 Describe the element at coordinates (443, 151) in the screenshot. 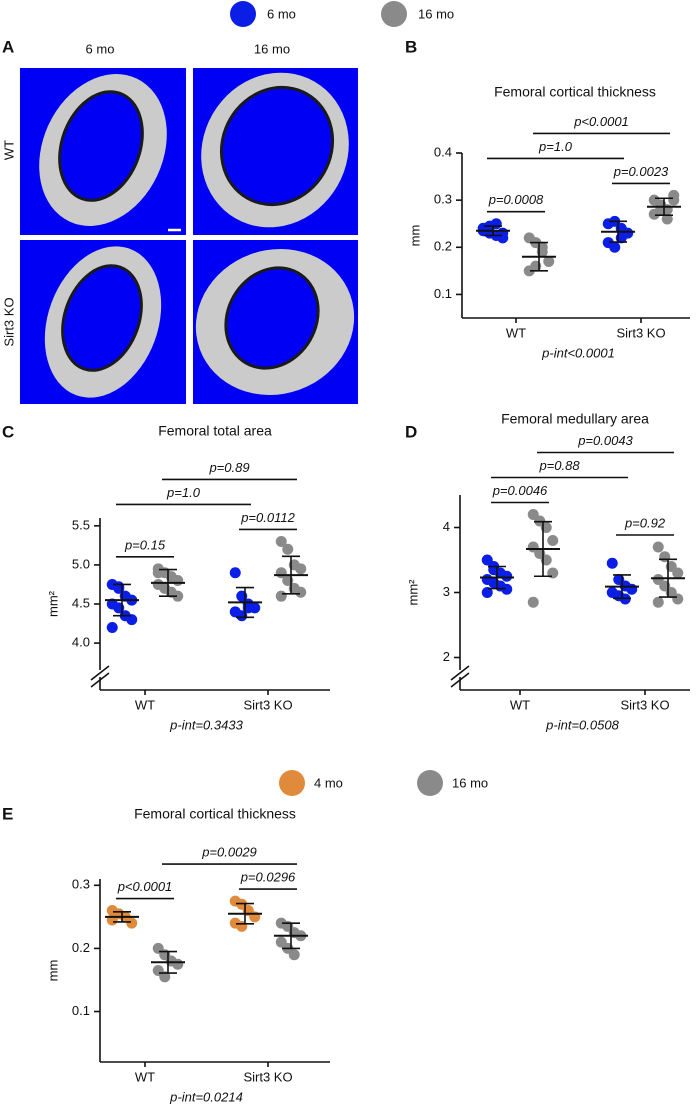

I see `y-tick-label: 0.4` at that location.